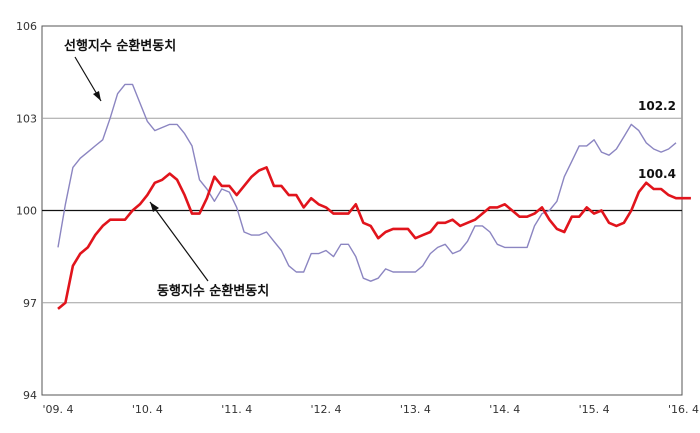 The width and height of the screenshot is (700, 433). Describe the element at coordinates (504, 409) in the screenshot. I see `x-tick-label: '14. 4` at that location.